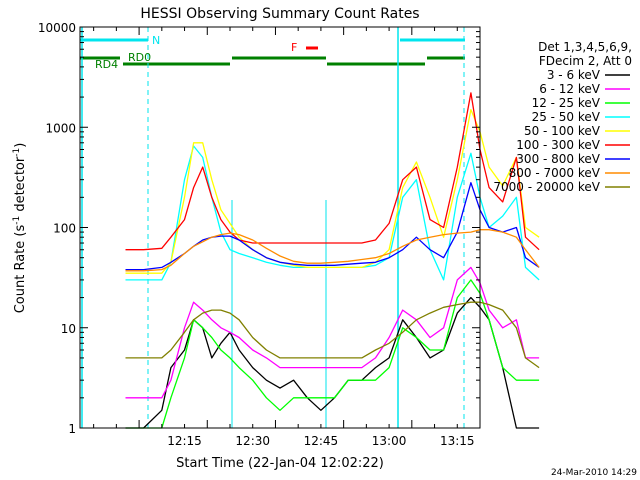 This screenshot has width=640, height=480. What do you see at coordinates (68, 329) in the screenshot?
I see `y-tick-label-1: 10` at bounding box center [68, 329].